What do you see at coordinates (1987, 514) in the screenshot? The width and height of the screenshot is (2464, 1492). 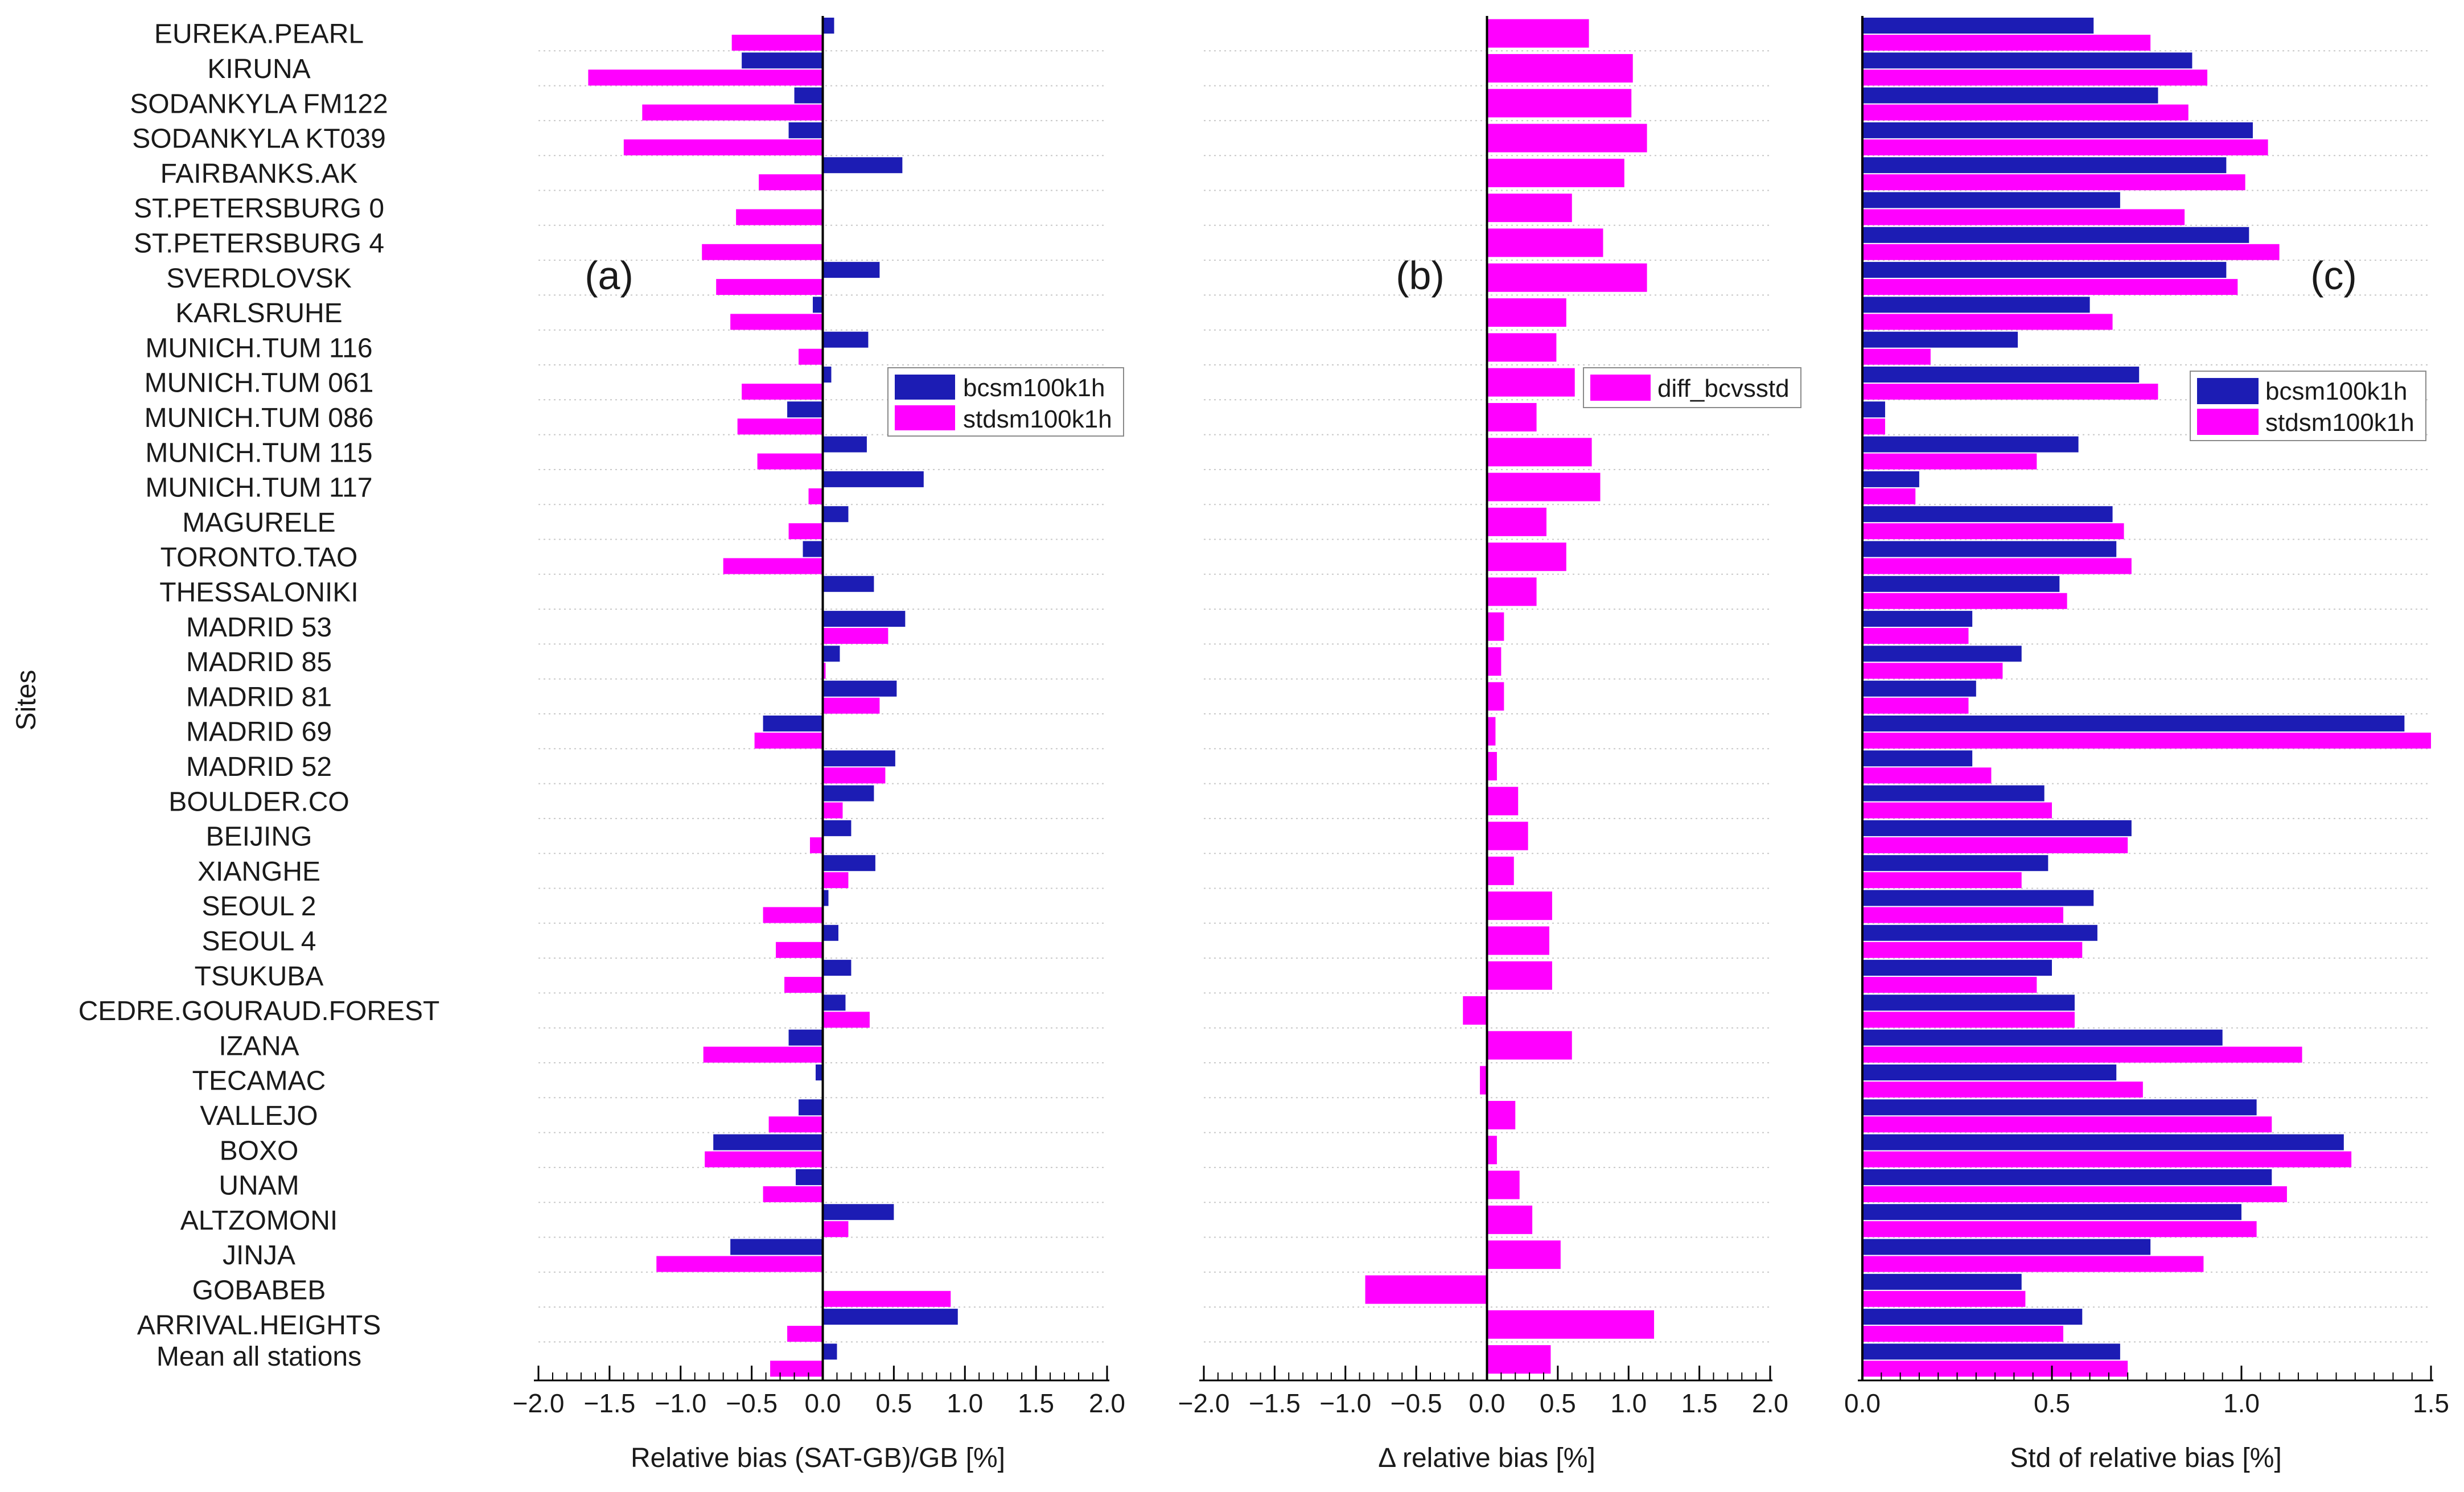 I see `panel-c-bar-bcsm100k1h-magurele` at bounding box center [1987, 514].